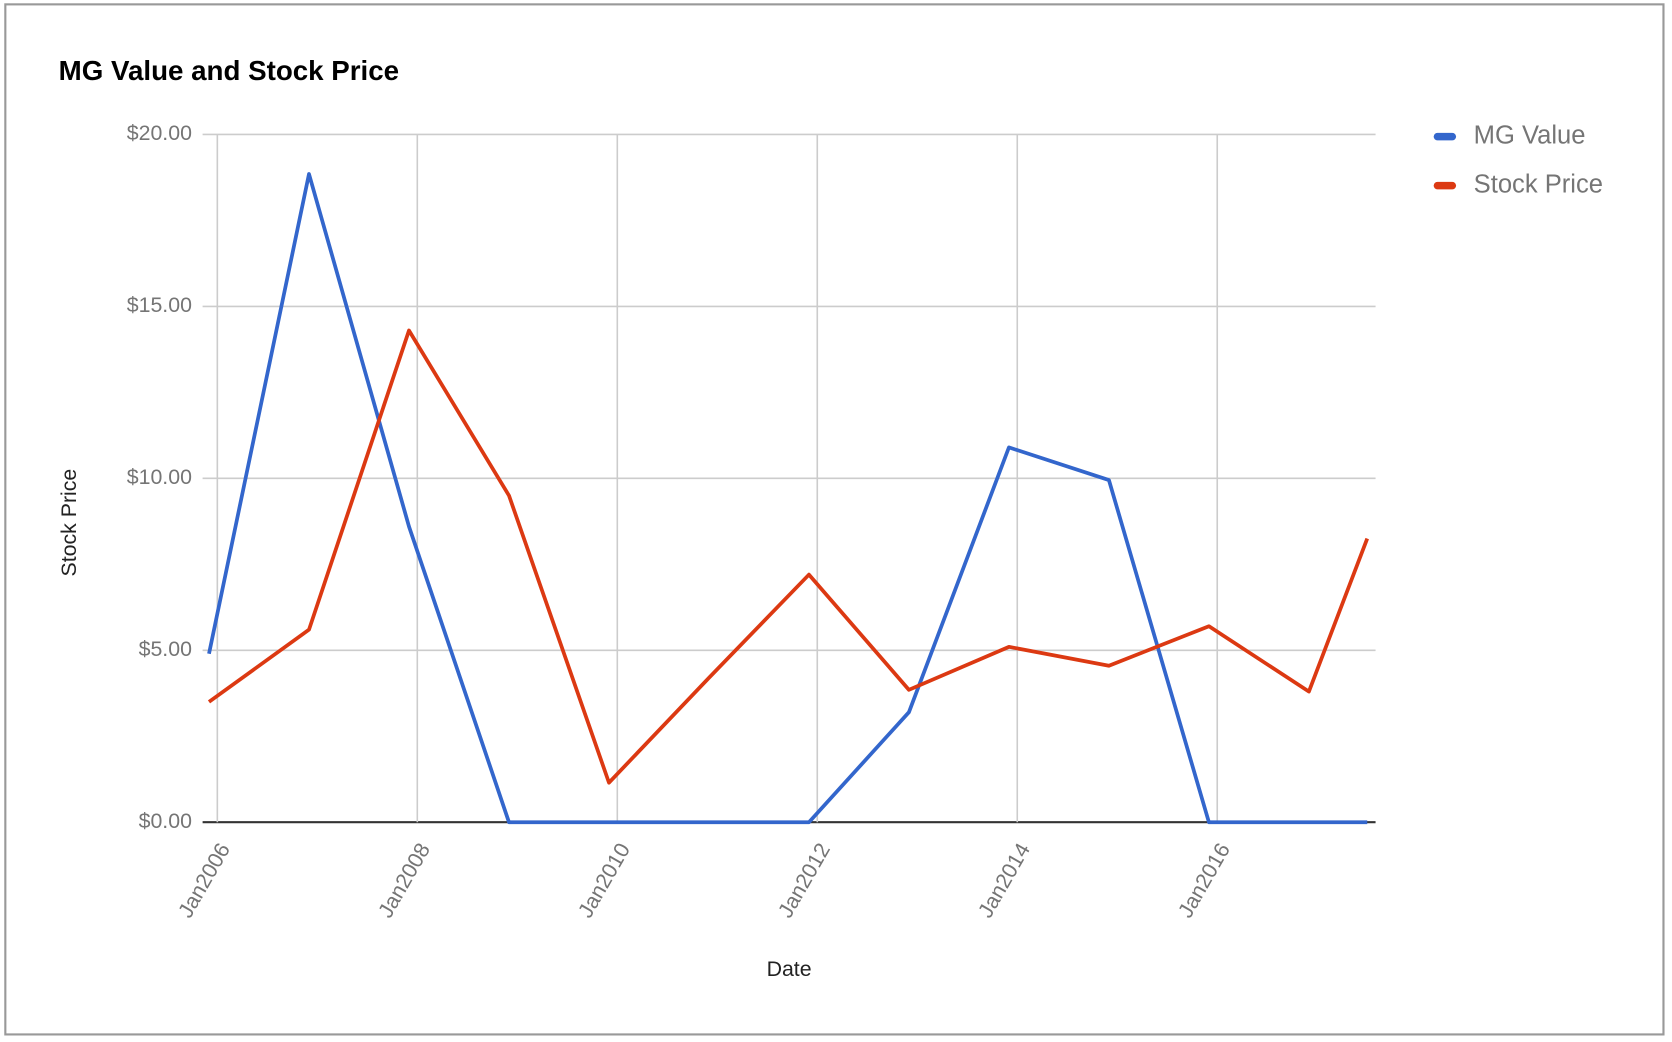 Image resolution: width=1672 pixels, height=1042 pixels. What do you see at coordinates (165, 649) in the screenshot?
I see `y-tick-label: $5.00` at bounding box center [165, 649].